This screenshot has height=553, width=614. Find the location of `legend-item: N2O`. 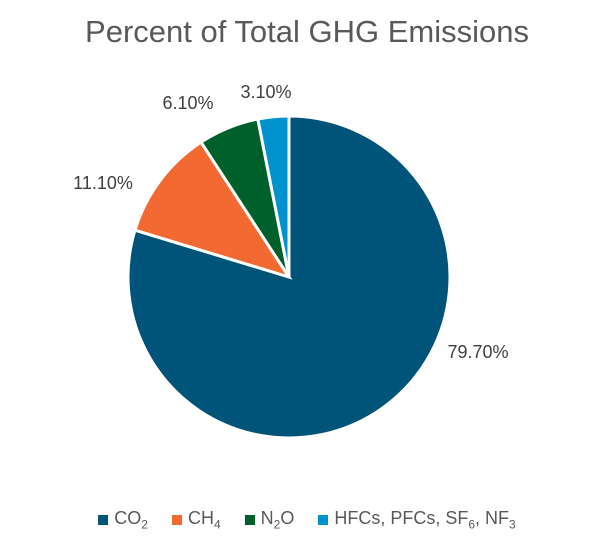

legend-item: N2O is located at coordinates (269, 520).